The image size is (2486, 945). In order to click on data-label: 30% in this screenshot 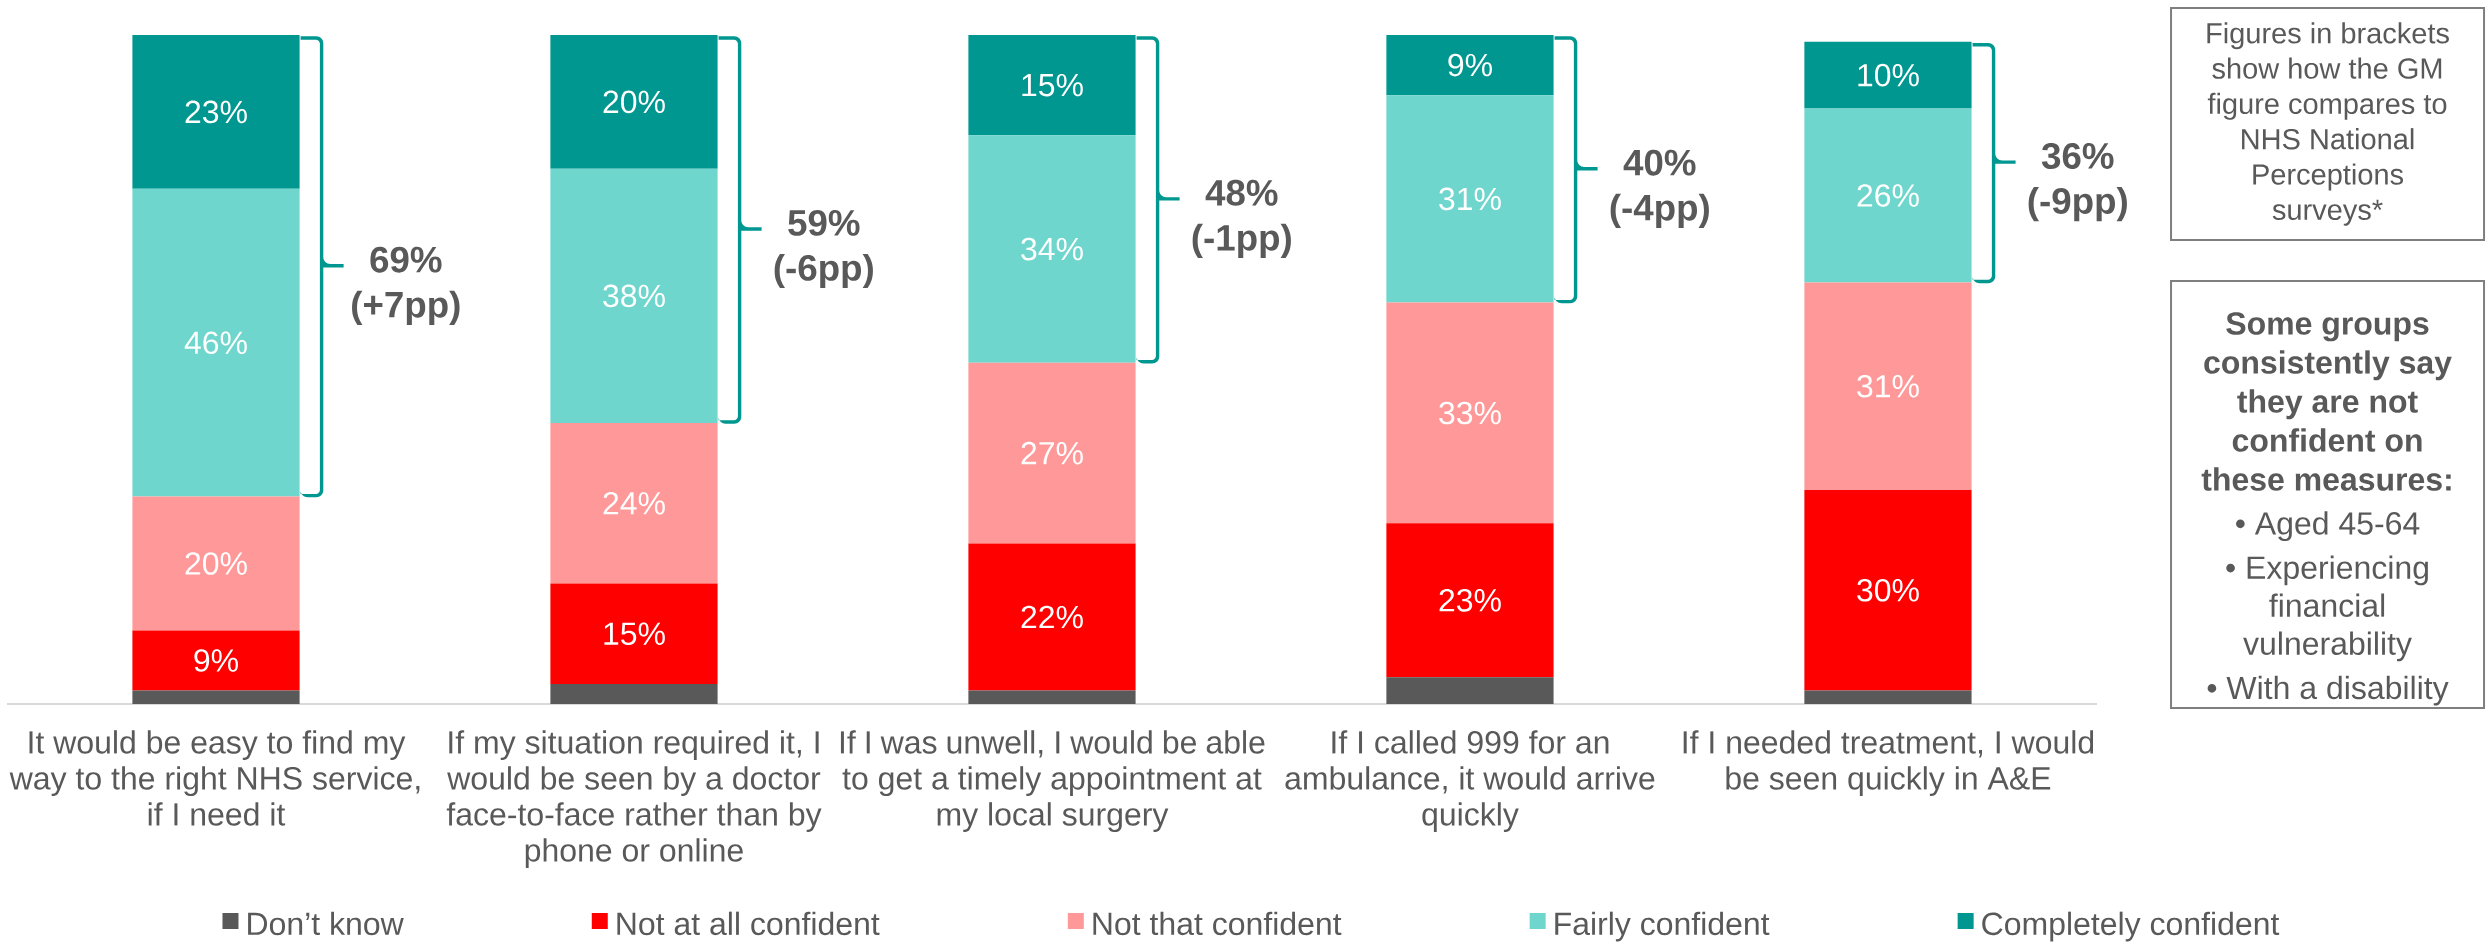, I will do `click(1888, 590)`.